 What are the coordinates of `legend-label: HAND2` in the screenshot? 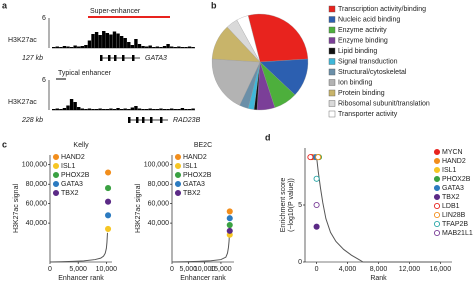 It's located at (454, 161).